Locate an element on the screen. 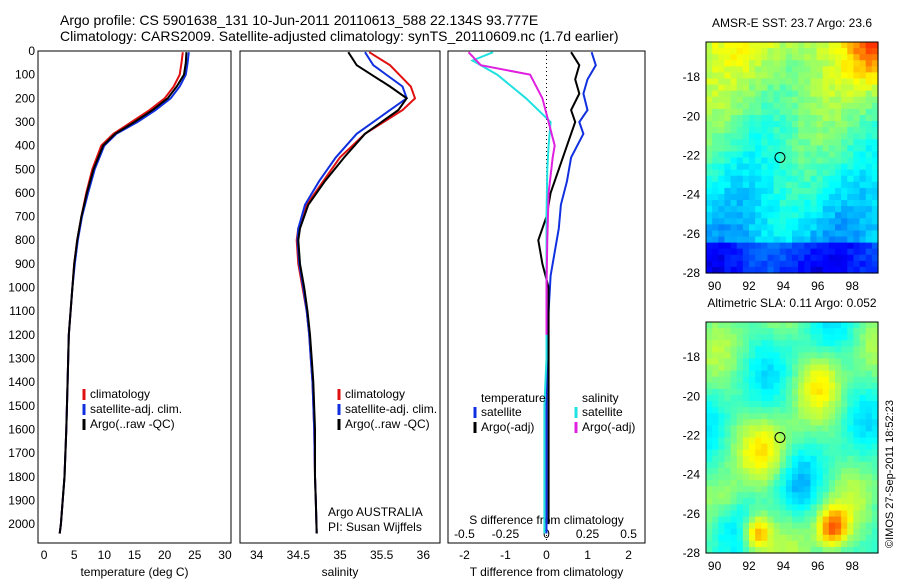 Image resolution: width=900 pixels, height=580 pixels. diff-legend-sal-title: salinity is located at coordinates (600, 398).